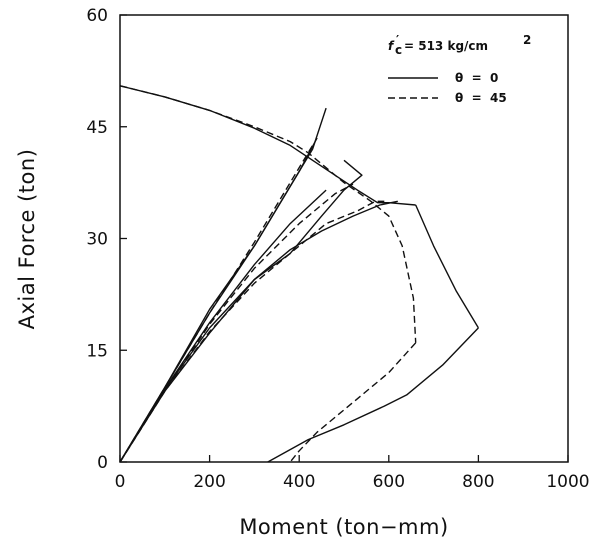  Describe the element at coordinates (102, 463) in the screenshot. I see `y-tick-label: 0` at that location.